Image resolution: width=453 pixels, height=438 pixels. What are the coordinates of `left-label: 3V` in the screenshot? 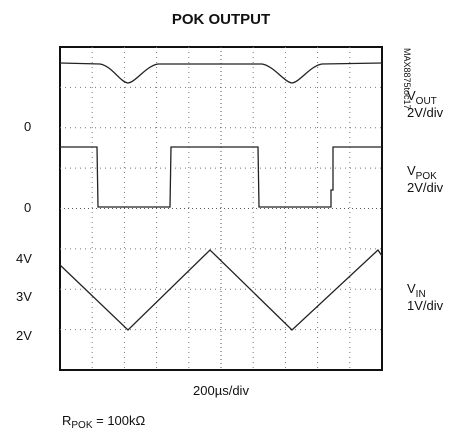 It's located at (24, 296).